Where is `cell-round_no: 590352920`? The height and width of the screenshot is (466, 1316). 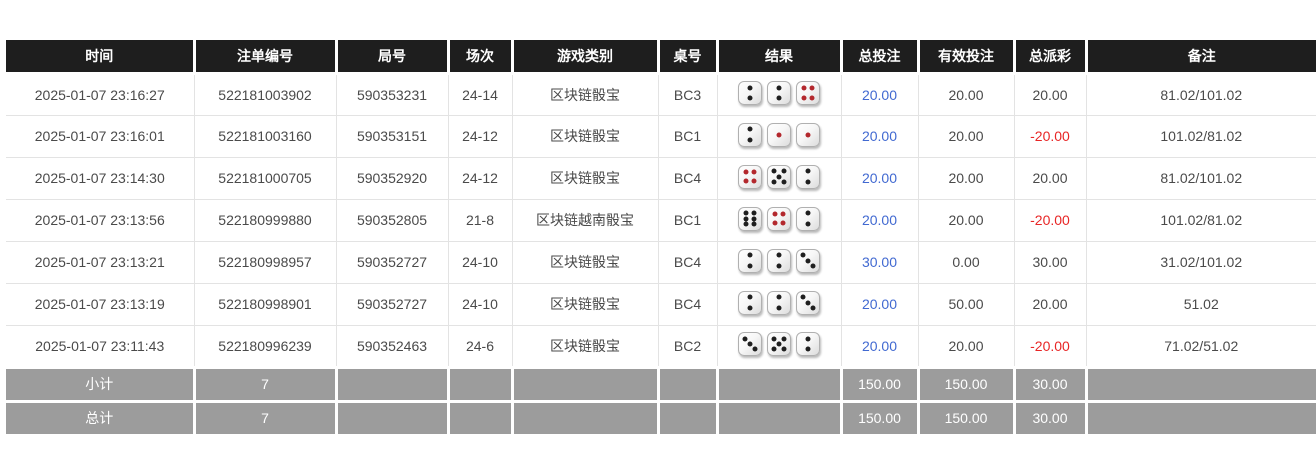 cell-round_no: 590352920 is located at coordinates (392, 178).